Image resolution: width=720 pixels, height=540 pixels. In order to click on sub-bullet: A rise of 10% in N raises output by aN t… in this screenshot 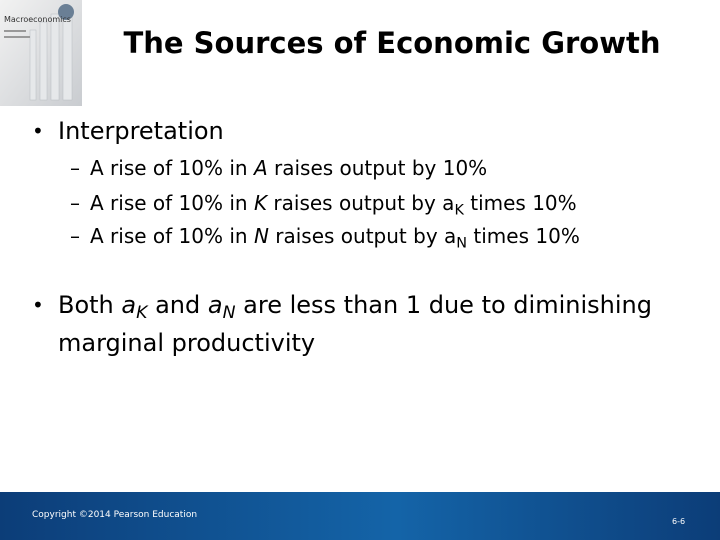, I will do `click(360, 240)`.